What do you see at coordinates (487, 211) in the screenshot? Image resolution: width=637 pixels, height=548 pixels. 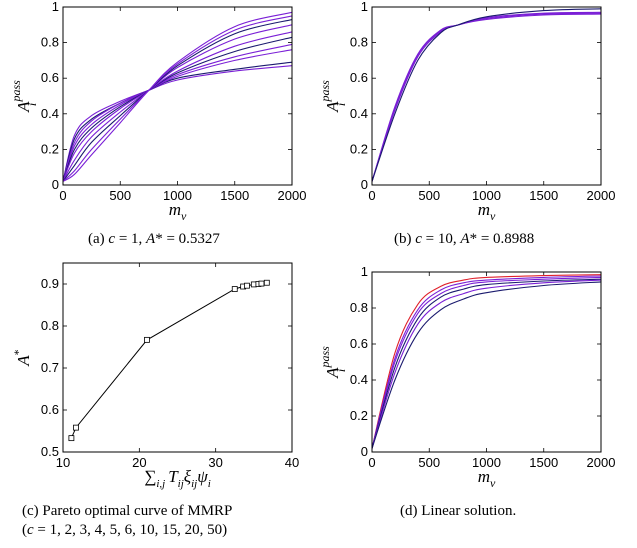 I see `xlabel-b: mv` at bounding box center [487, 211].